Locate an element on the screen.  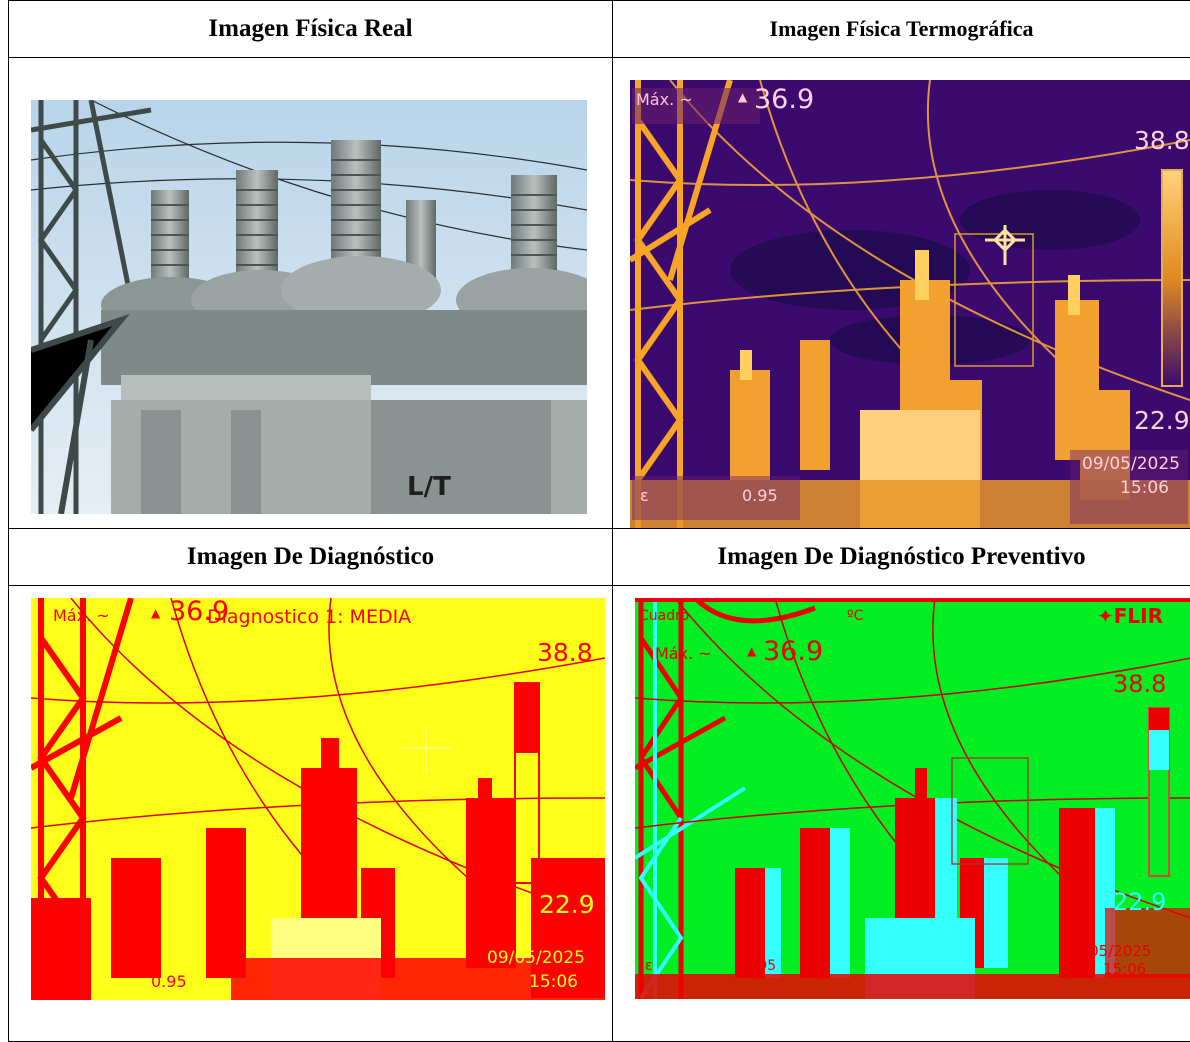
header-diagnostic-image: Imagen De Diagnóstico is located at coordinates (311, 557).